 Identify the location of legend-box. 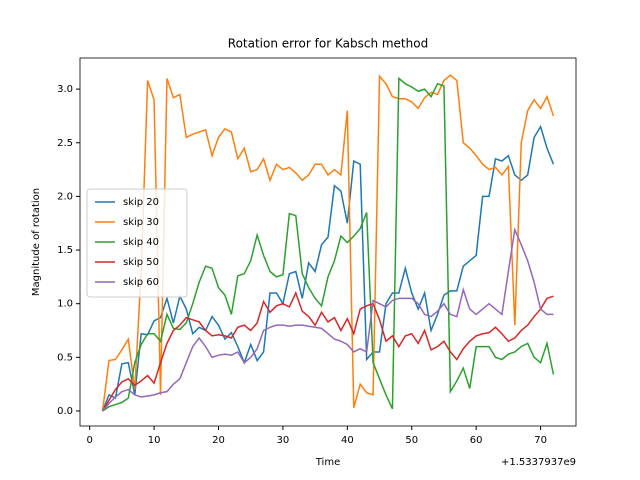
(137, 243).